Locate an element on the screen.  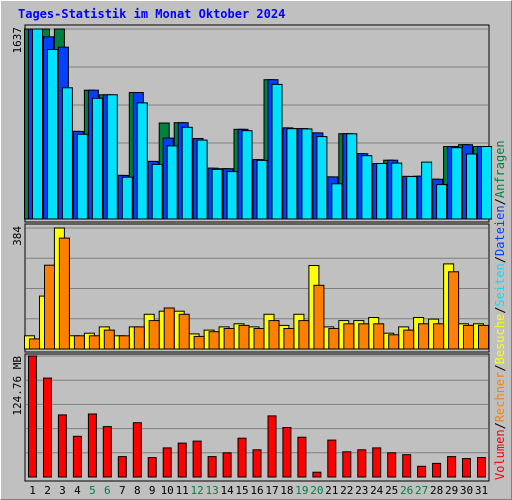
x-tick-label: 19 is located at coordinates (301, 490).